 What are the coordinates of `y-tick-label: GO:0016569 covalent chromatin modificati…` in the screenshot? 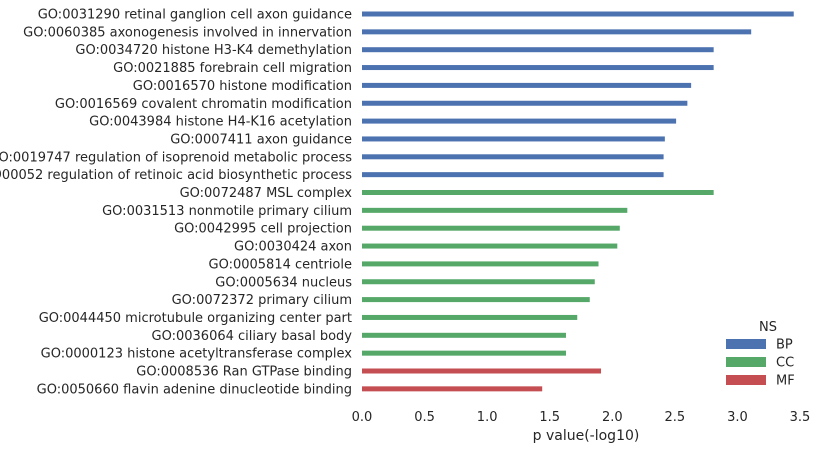 It's located at (203, 104).